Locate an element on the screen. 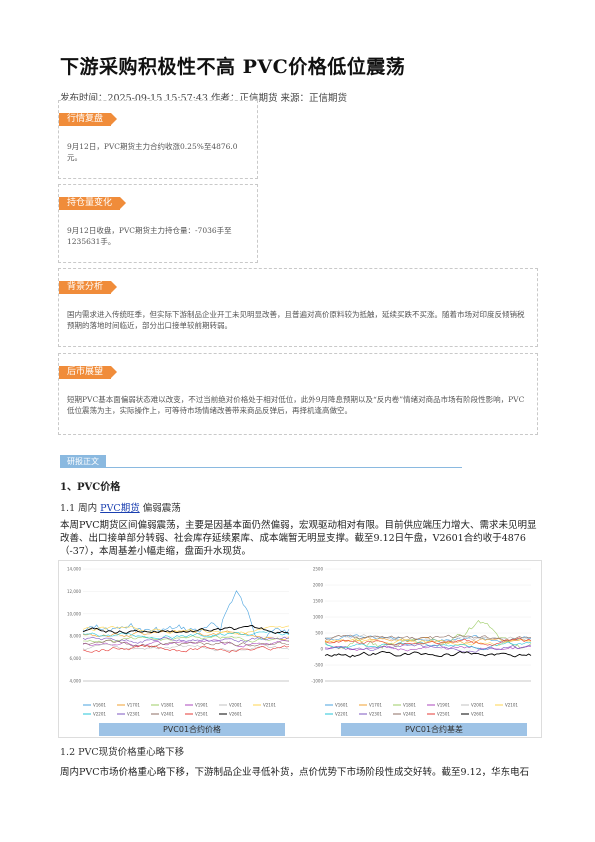  y-tick-label: 500 is located at coordinates (319, 633).